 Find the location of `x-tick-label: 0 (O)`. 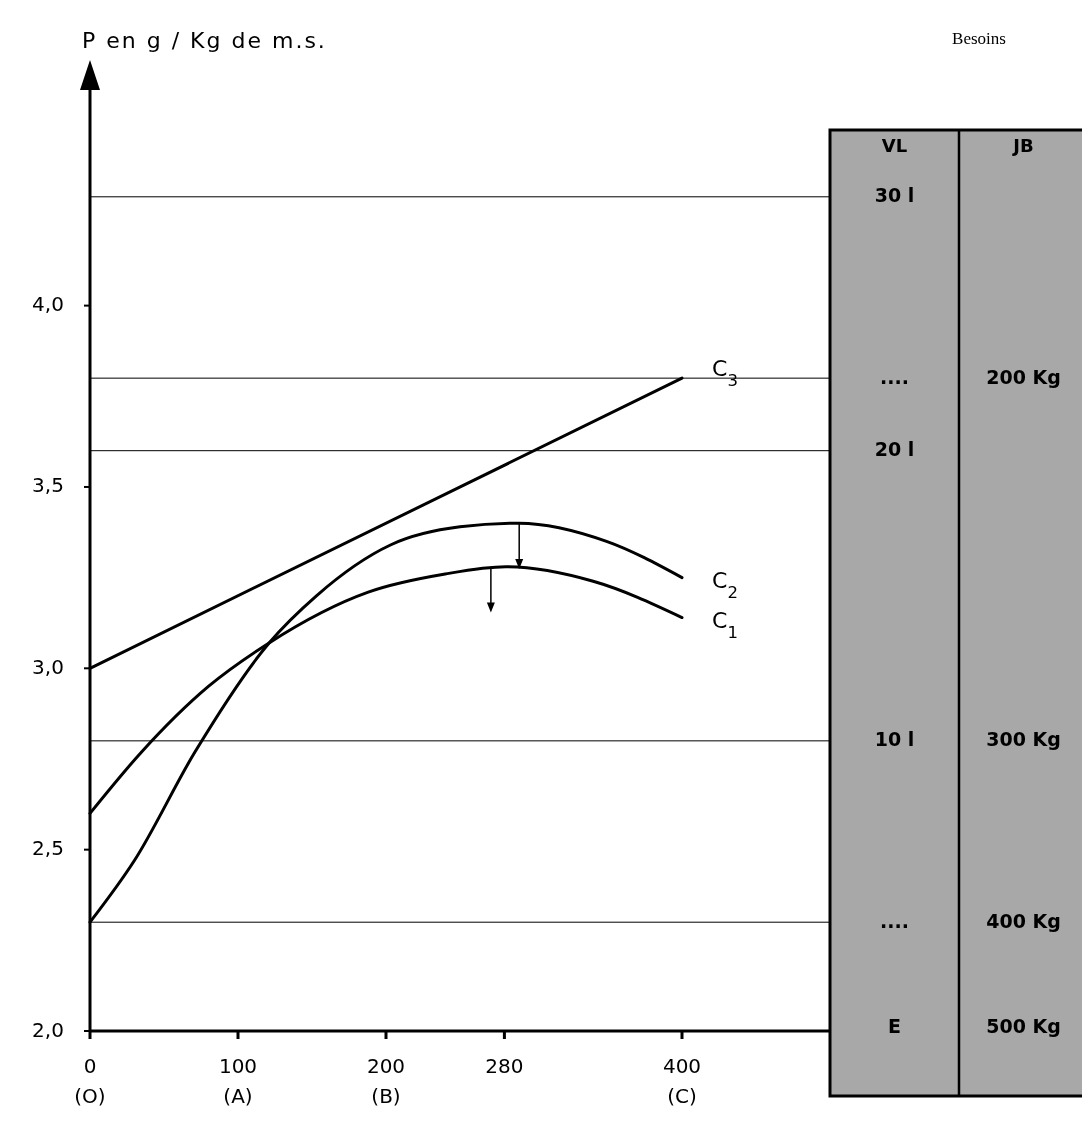

x-tick-label: 0 (O) is located at coordinates (90, 1081).